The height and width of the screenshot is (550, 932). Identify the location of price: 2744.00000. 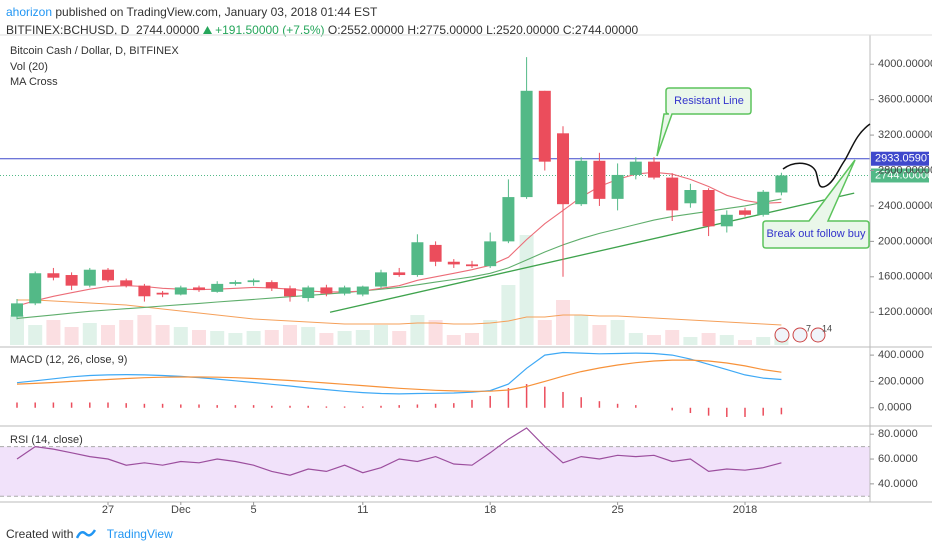
(168, 30).